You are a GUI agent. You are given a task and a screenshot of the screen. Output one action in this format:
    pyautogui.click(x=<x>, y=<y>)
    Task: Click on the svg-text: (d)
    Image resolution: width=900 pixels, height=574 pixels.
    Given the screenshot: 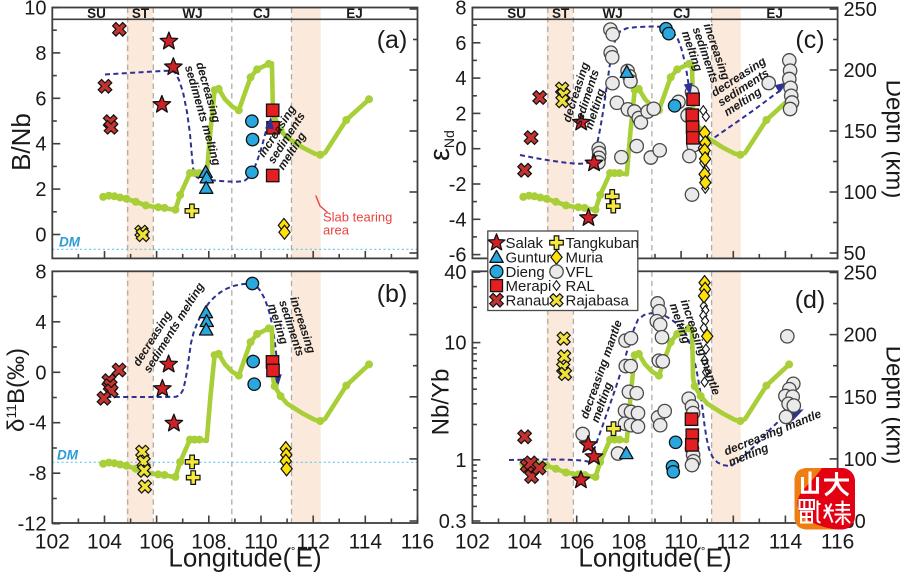 What is the action you would take?
    pyautogui.click(x=810, y=300)
    